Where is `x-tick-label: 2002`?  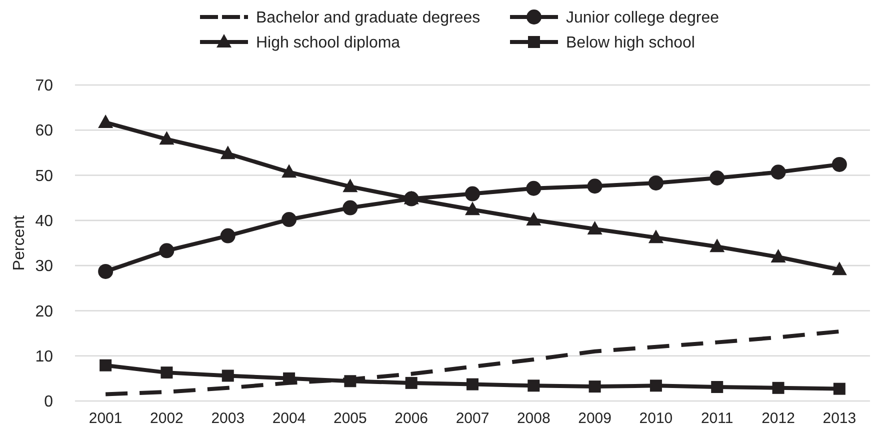
x-tick-label: 2002 is located at coordinates (167, 418).